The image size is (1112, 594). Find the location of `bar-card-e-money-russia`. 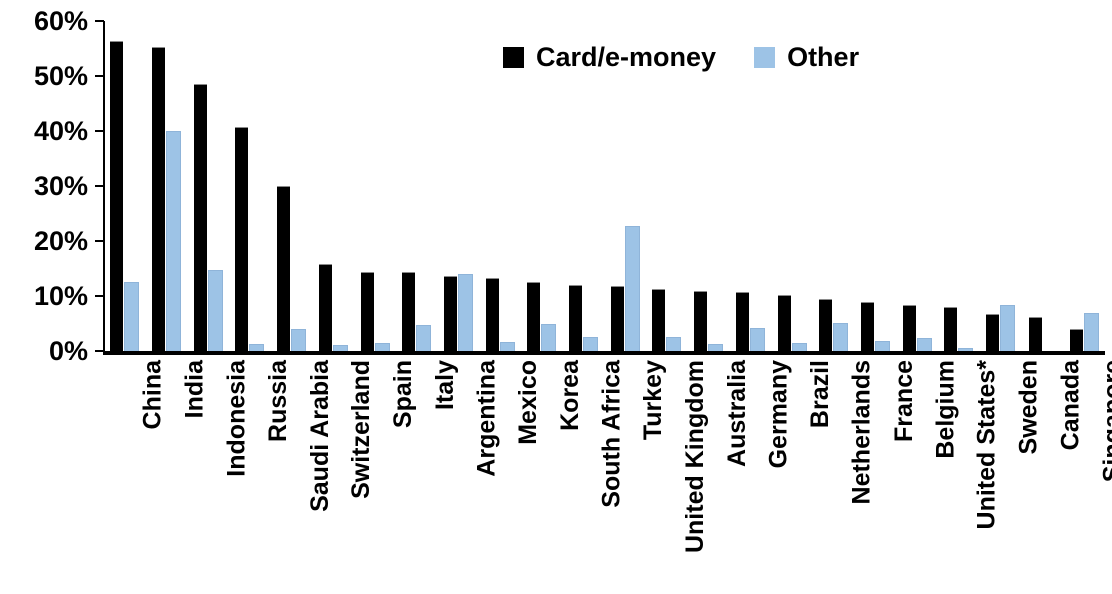

bar-card-e-money-russia is located at coordinates (242, 239).